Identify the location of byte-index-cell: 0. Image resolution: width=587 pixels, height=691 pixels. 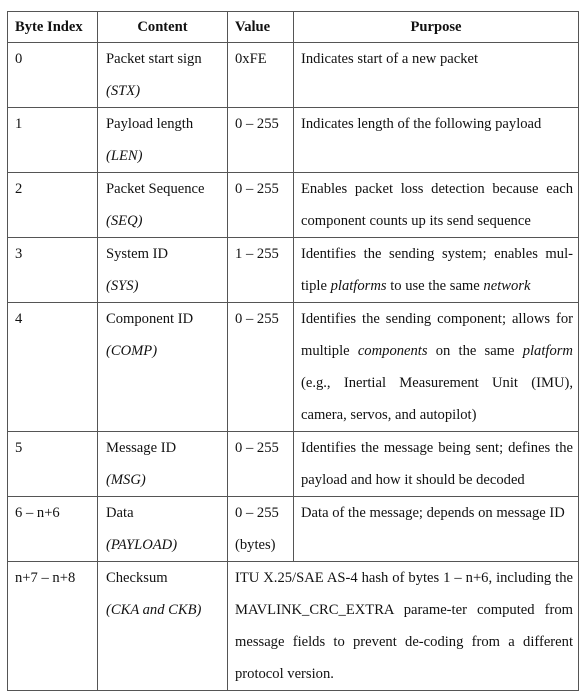
(52, 75).